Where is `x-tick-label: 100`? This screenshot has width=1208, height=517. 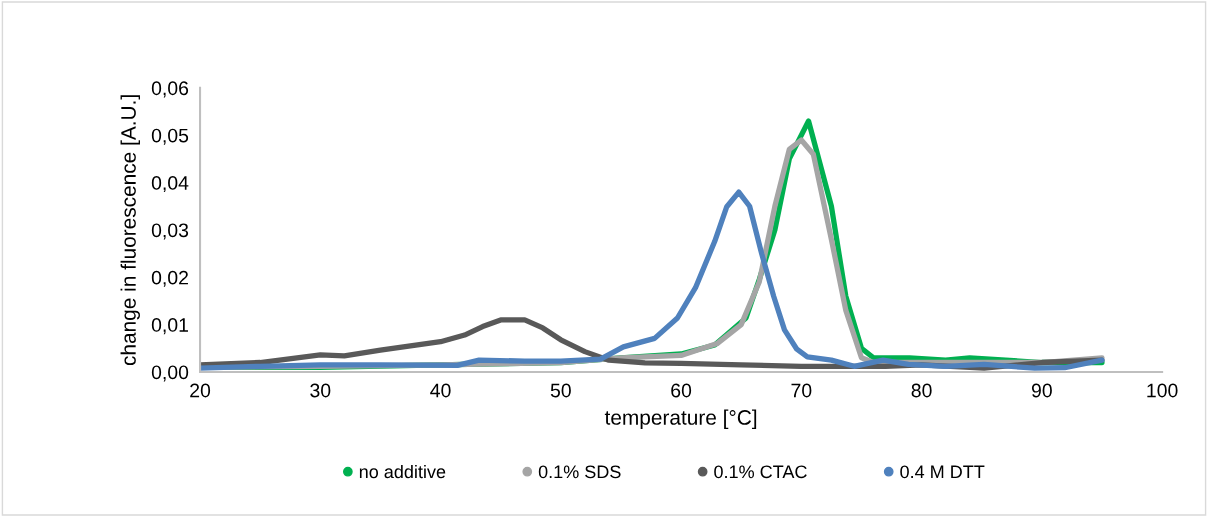
x-tick-label: 100 is located at coordinates (1162, 390).